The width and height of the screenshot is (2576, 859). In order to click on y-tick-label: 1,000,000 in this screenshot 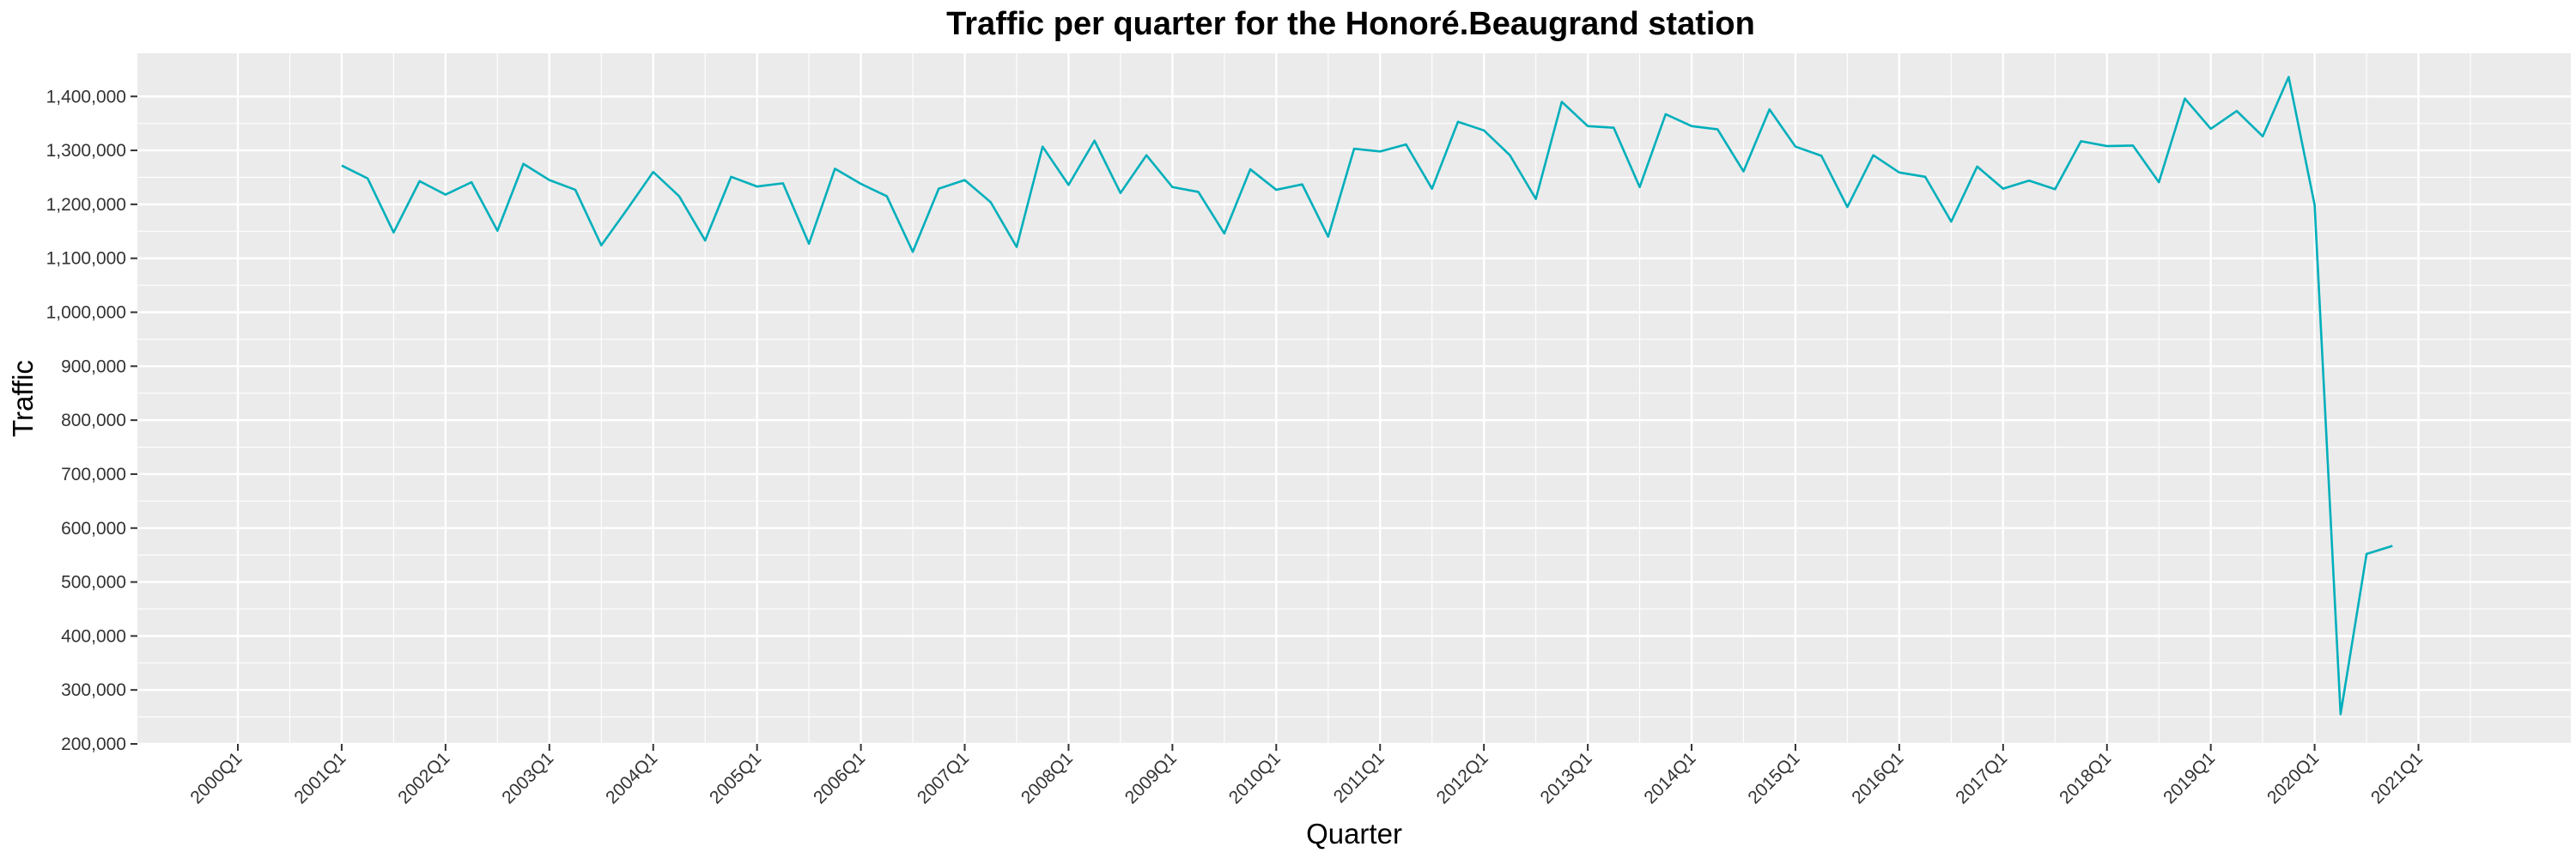, I will do `click(86, 313)`.